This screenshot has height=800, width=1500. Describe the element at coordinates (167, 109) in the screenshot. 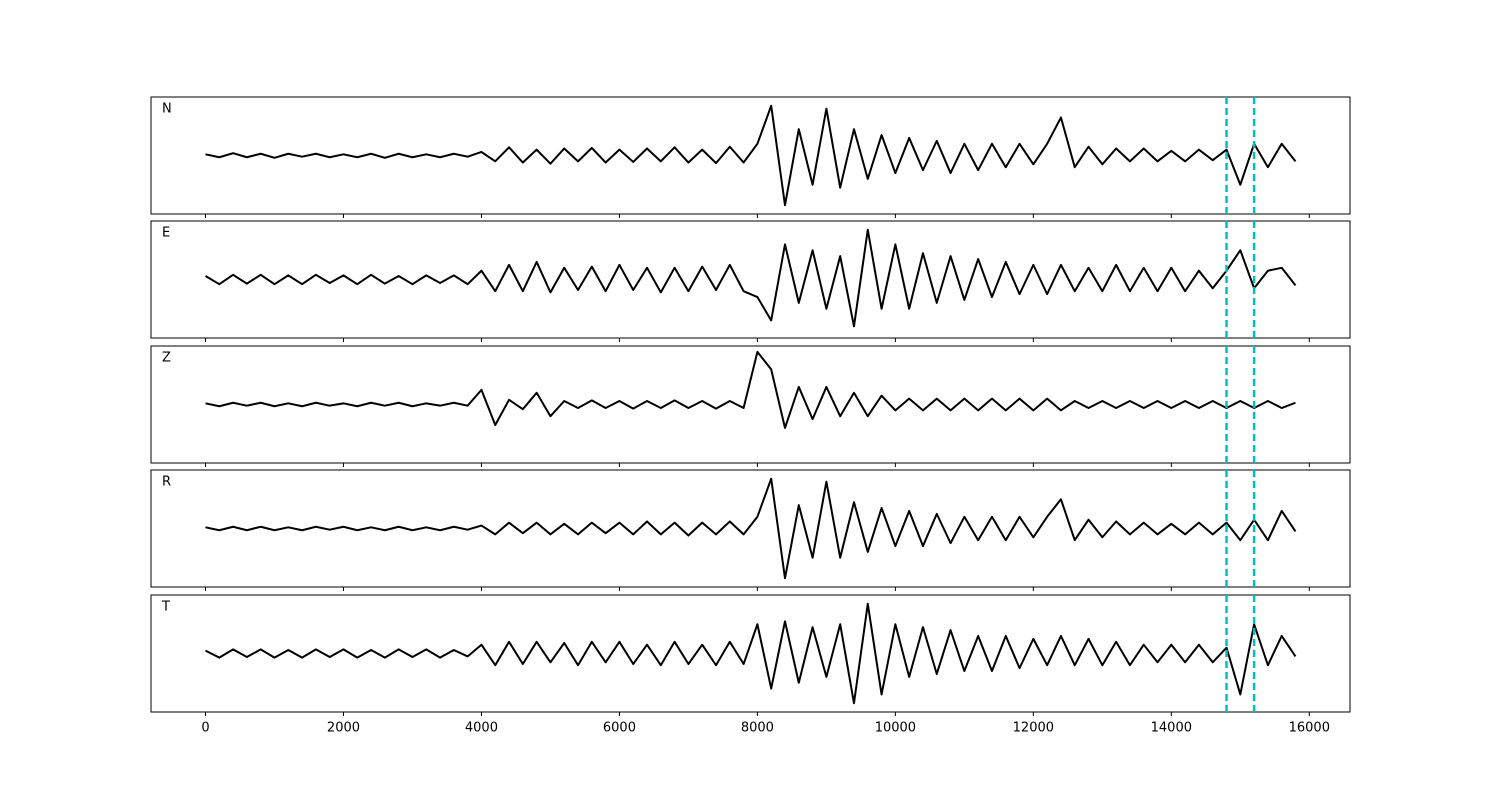

I see `panel-label: N` at that location.